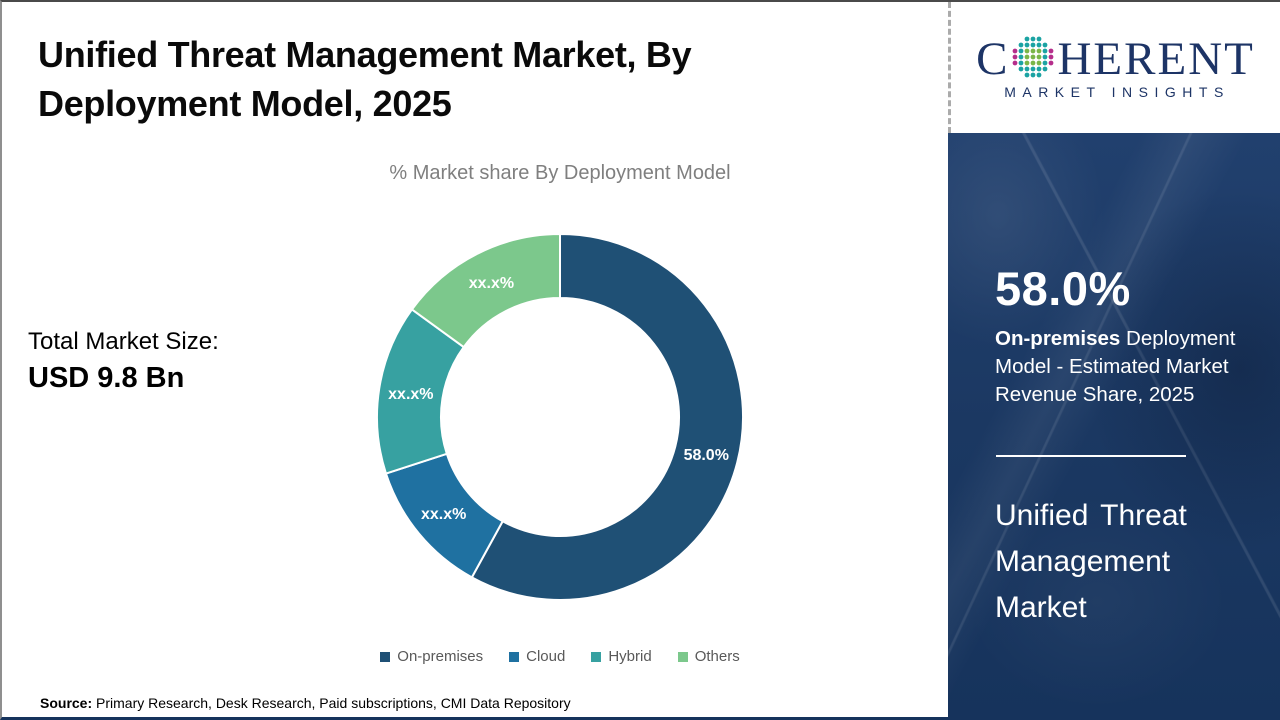 Image resolution: width=1280 pixels, height=720 pixels. I want to click on donut-segment-others, so click(485, 291).